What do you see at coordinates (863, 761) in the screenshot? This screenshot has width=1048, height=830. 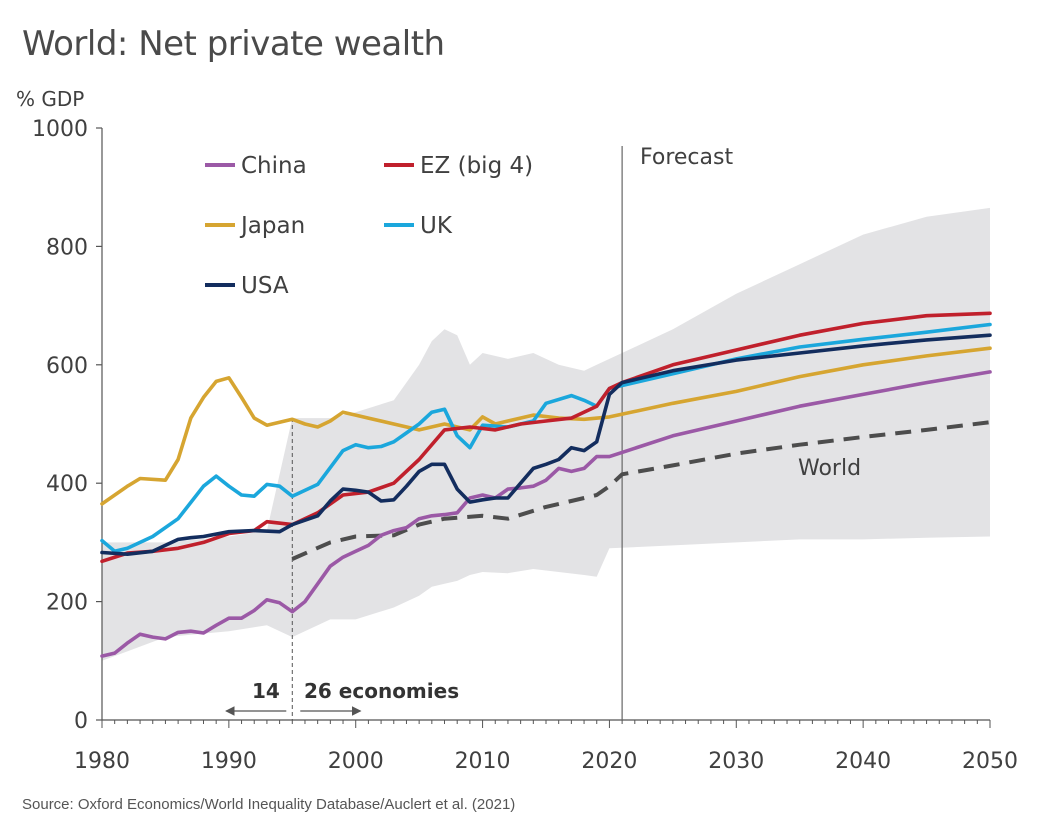 I see `x-tick-label: 2040` at bounding box center [863, 761].